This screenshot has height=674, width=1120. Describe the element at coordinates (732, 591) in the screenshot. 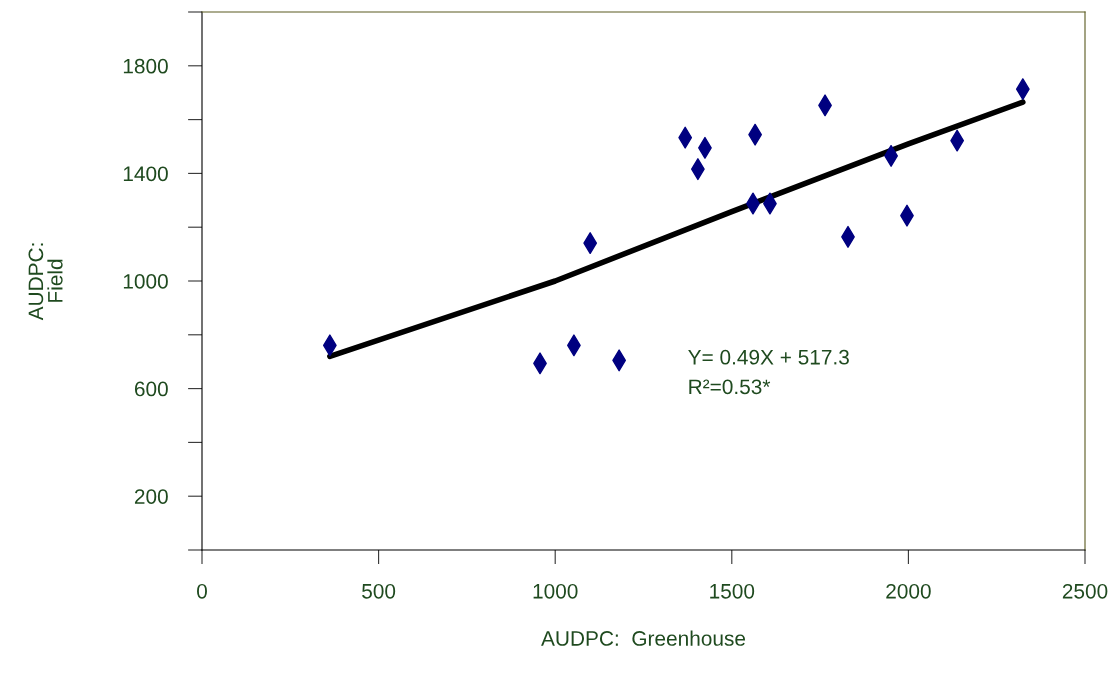

I see `x-tick-label: 1500` at that location.